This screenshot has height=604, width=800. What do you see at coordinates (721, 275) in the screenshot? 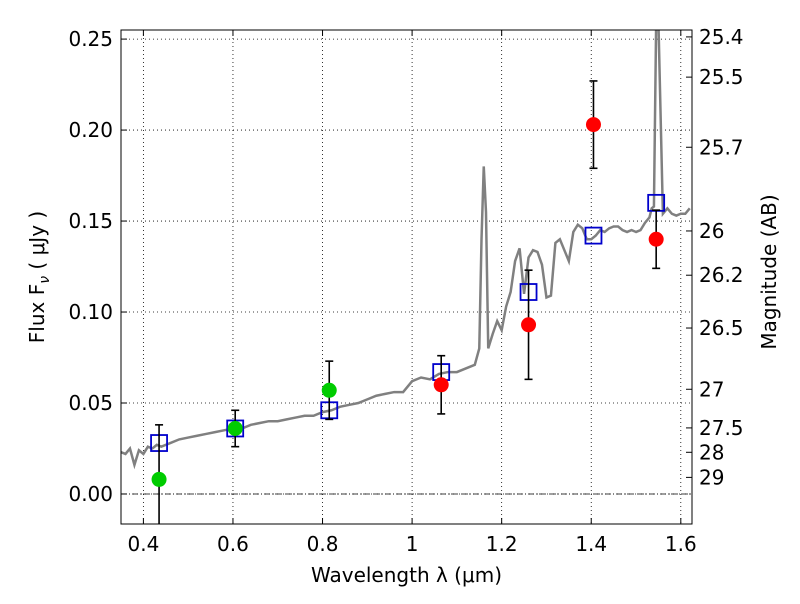
I see `mag-tick-label: 26.2` at bounding box center [721, 275].